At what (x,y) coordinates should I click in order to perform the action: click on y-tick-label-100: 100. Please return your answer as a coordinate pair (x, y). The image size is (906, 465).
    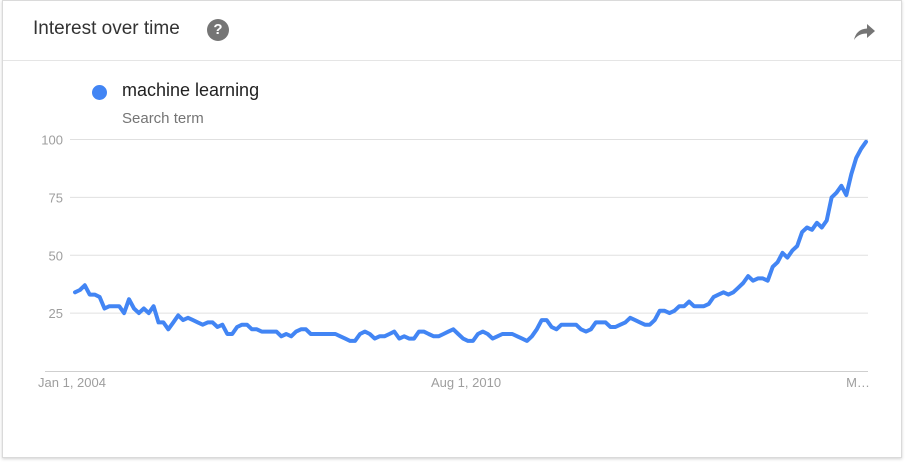
    Looking at the image, I should click on (52, 140).